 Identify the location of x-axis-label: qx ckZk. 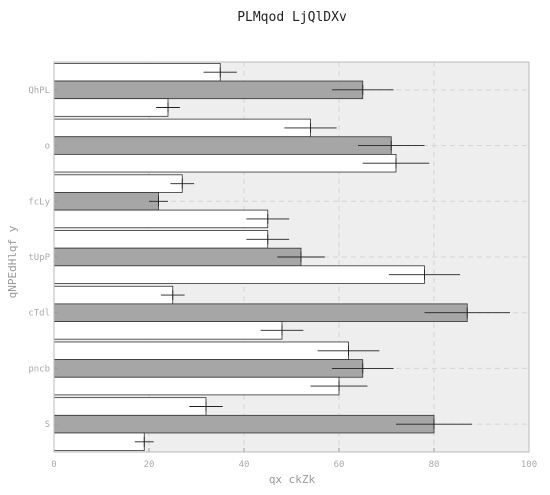
(292, 479).